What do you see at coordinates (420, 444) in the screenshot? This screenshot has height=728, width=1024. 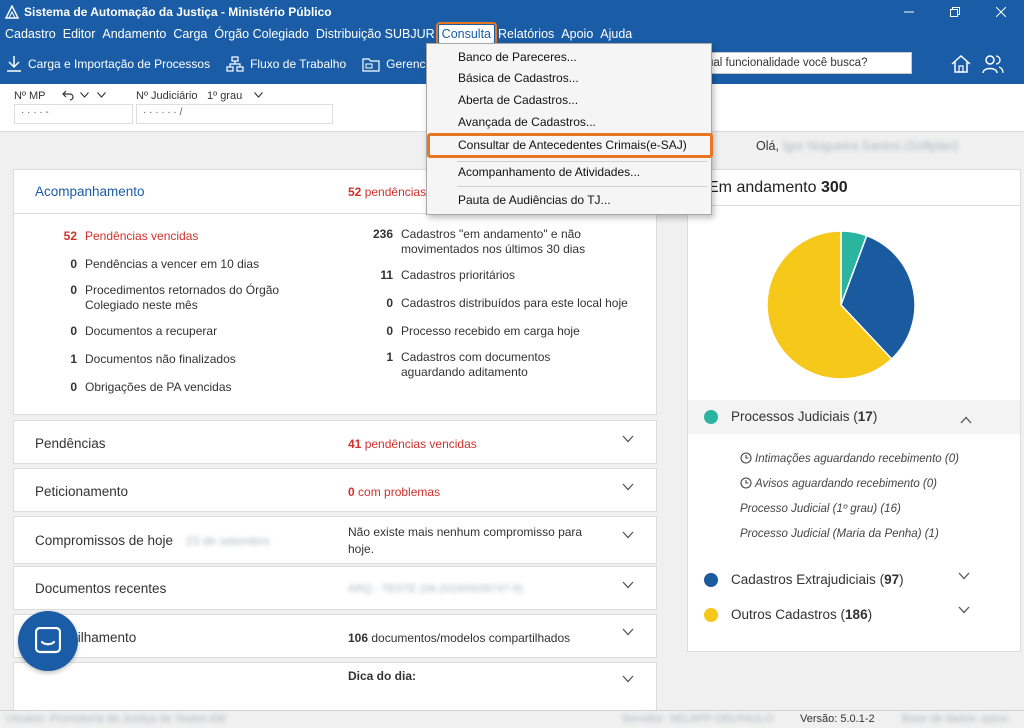 I see `section-summary-text: pendências vencidas` at bounding box center [420, 444].